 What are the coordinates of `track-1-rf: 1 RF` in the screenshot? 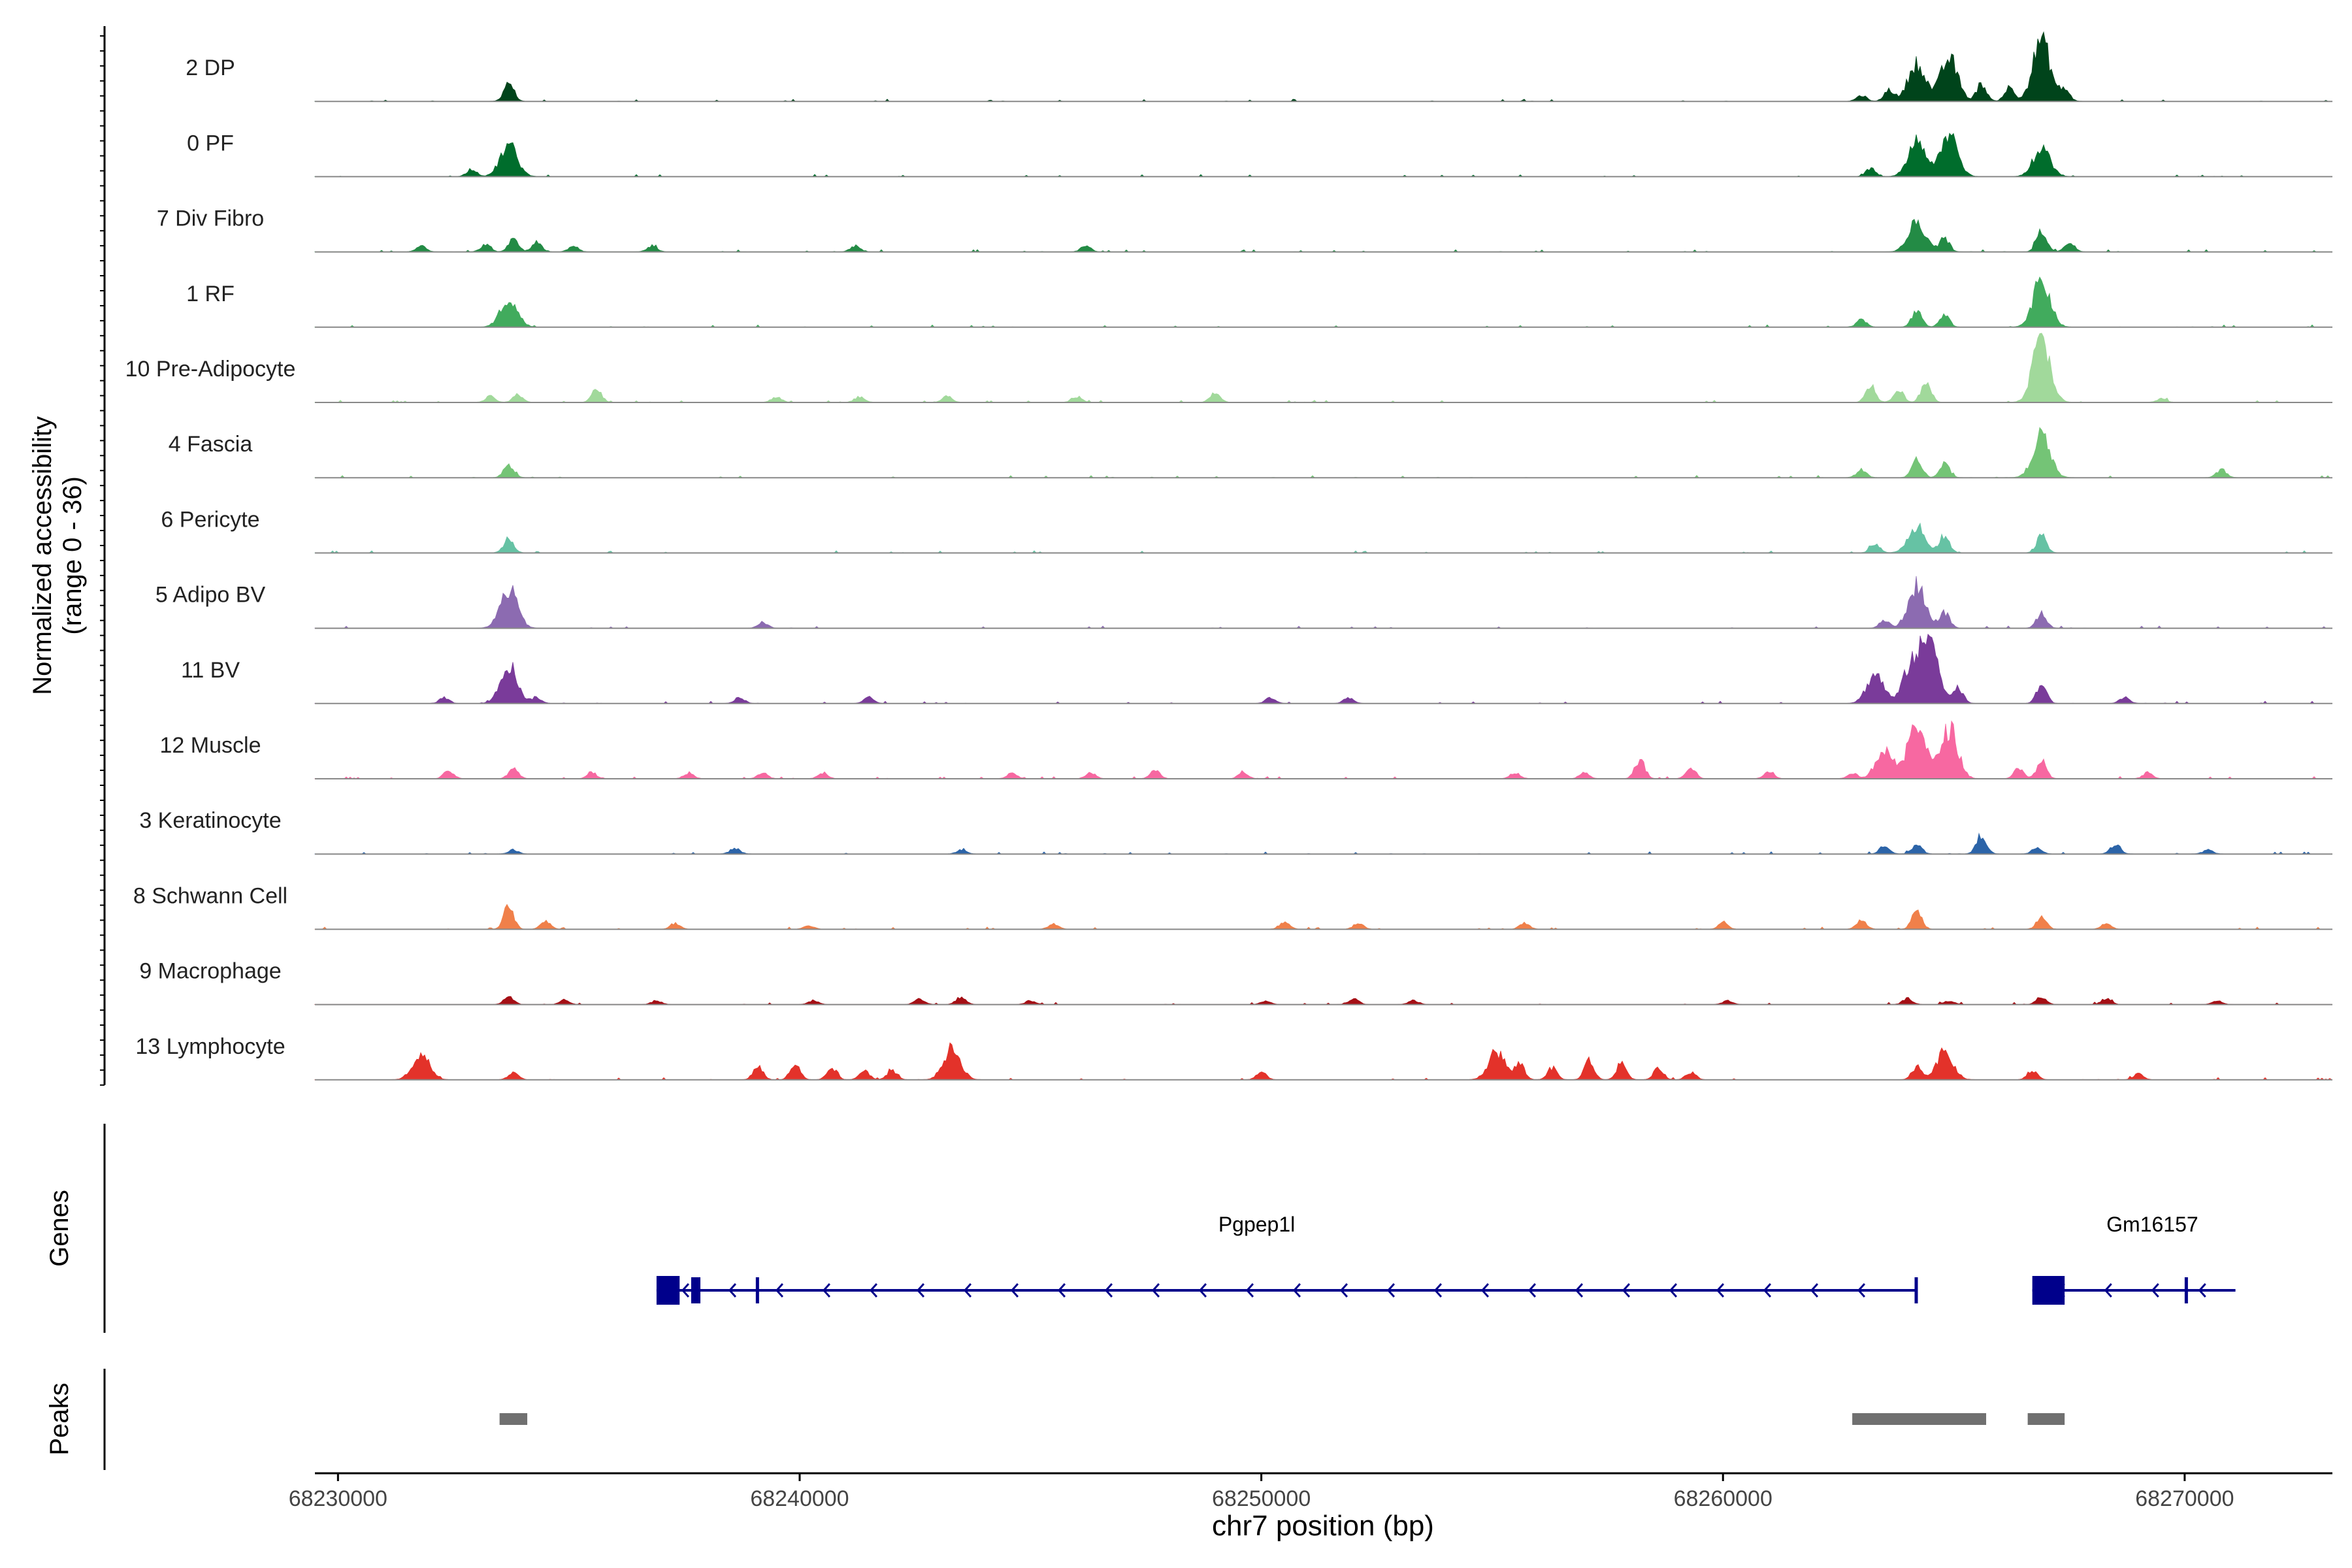 It's located at (1259, 302).